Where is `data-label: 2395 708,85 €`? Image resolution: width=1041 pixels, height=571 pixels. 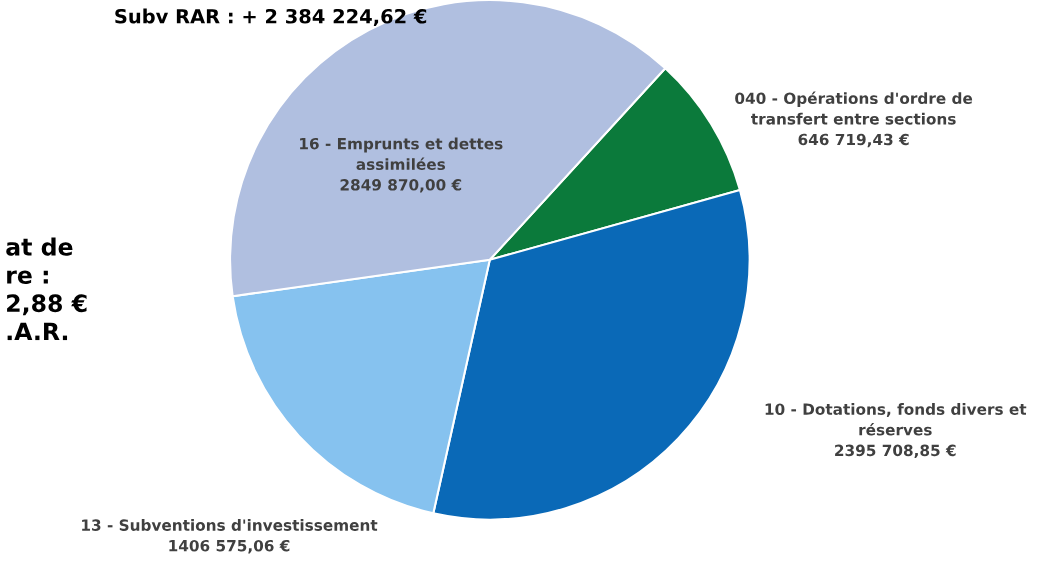
data-label: 2395 708,85 € is located at coordinates (895, 451).